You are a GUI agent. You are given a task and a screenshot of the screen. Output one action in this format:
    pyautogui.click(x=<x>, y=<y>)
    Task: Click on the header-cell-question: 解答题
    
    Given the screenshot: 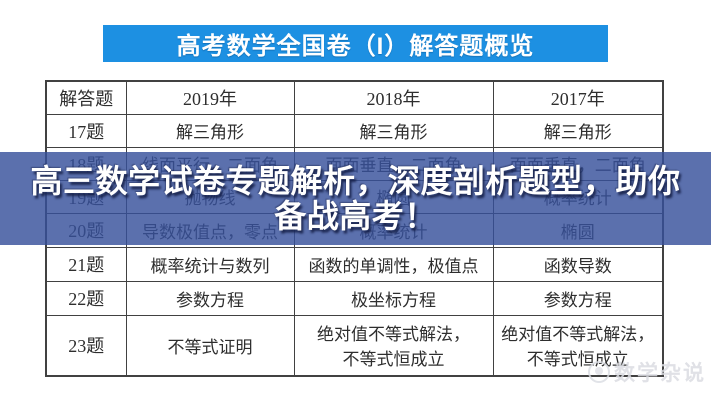 What is the action you would take?
    pyautogui.click(x=86, y=97)
    